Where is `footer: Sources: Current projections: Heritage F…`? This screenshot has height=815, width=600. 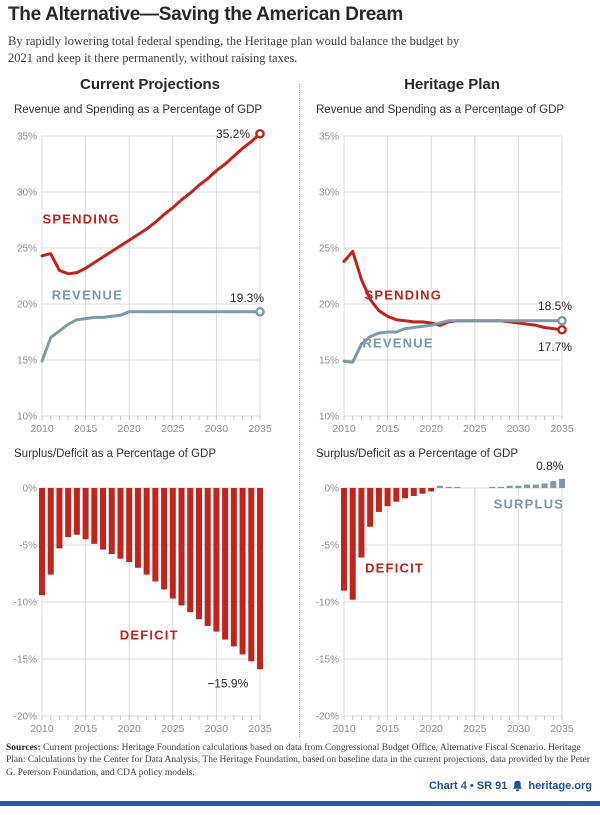 footer: Sources: Current projections: Heritage F… is located at coordinates (300, 774).